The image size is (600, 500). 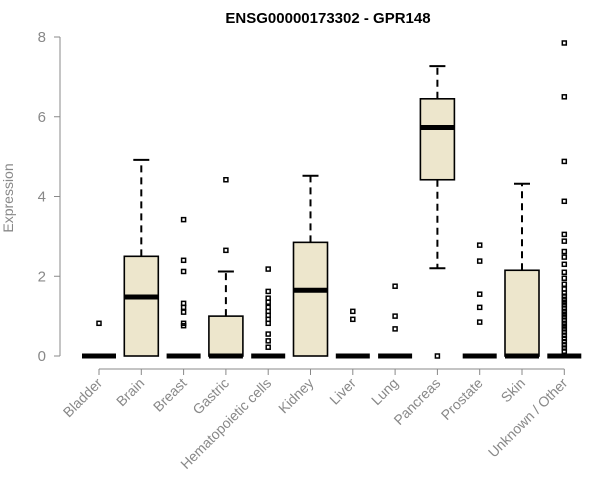 I want to click on y-axis-label: Expression, so click(x=8, y=197).